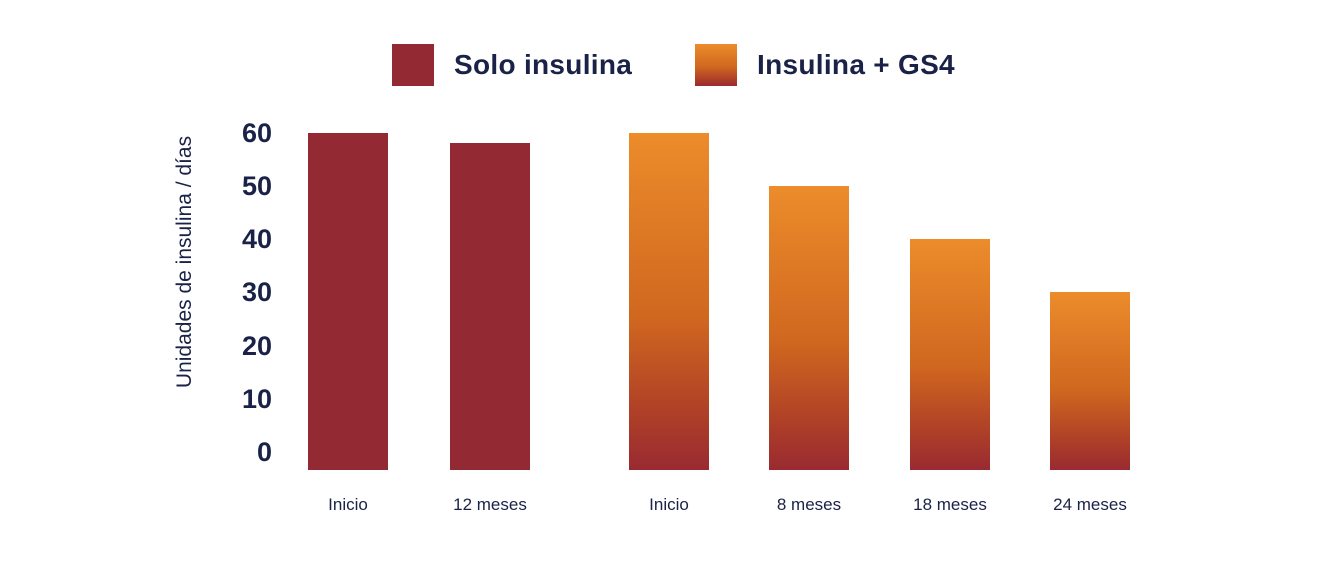  Describe the element at coordinates (256, 239) in the screenshot. I see `y-tick-label-40: 40` at that location.